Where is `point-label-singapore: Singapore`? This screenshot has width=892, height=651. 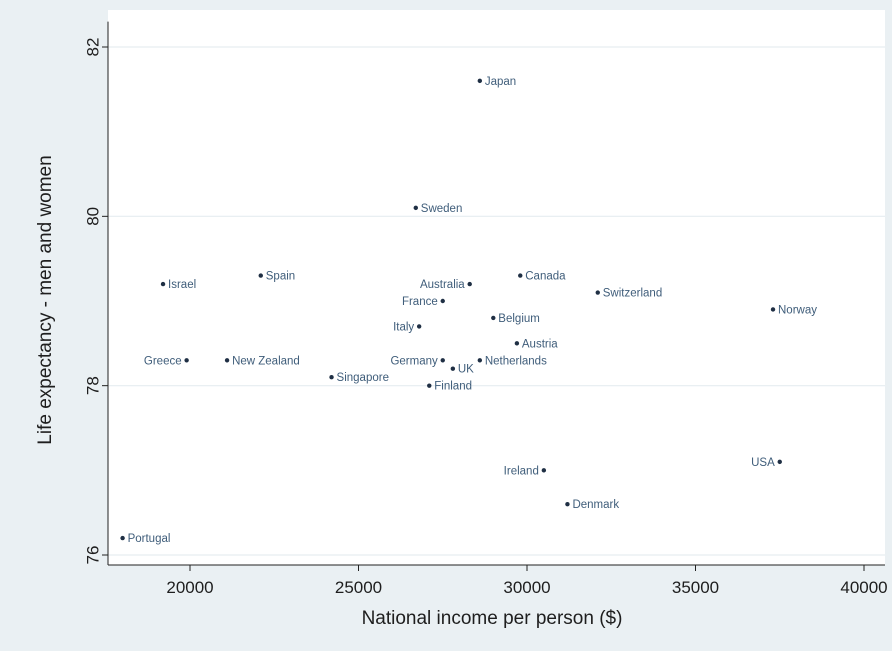 point-label-singapore: Singapore is located at coordinates (363, 378).